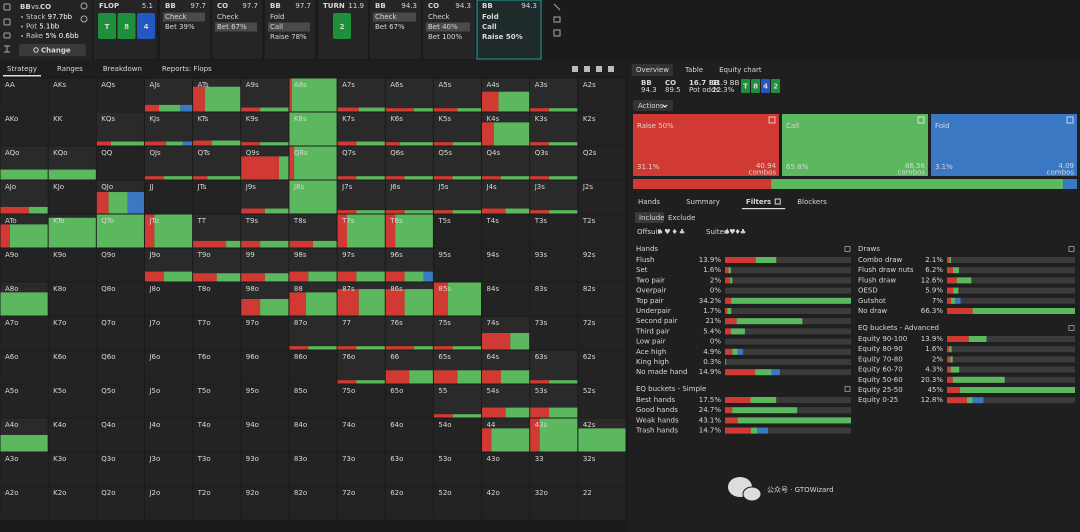 Image resolution: width=1080 pixels, height=532 pixels. I want to click on tab: Ranges, so click(70, 69).